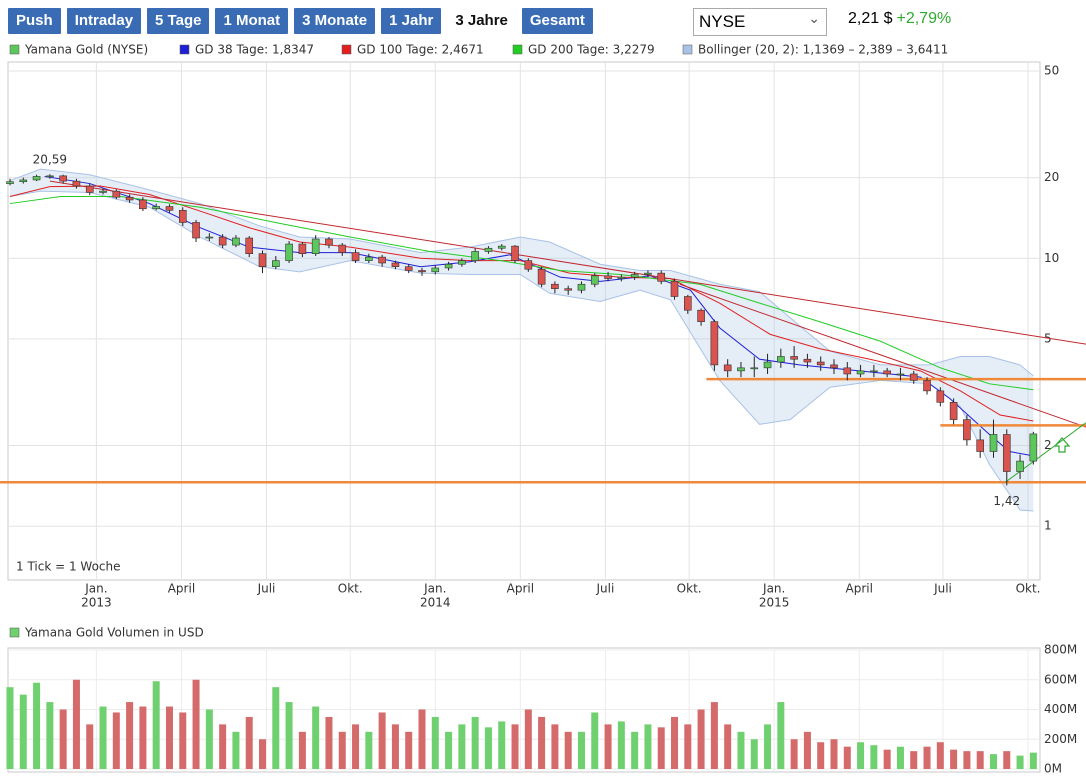 The width and height of the screenshot is (1086, 777). Describe the element at coordinates (924, 18) in the screenshot. I see `change: +2,79%` at that location.